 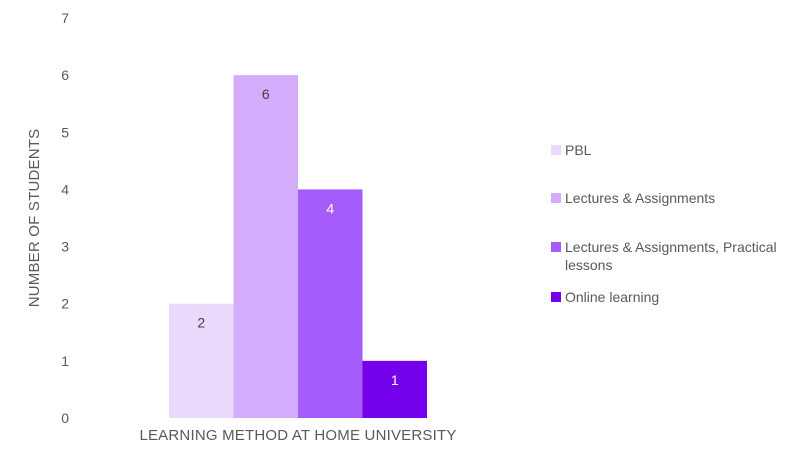 What do you see at coordinates (65, 75) in the screenshot?
I see `y-tick-label: 6` at bounding box center [65, 75].